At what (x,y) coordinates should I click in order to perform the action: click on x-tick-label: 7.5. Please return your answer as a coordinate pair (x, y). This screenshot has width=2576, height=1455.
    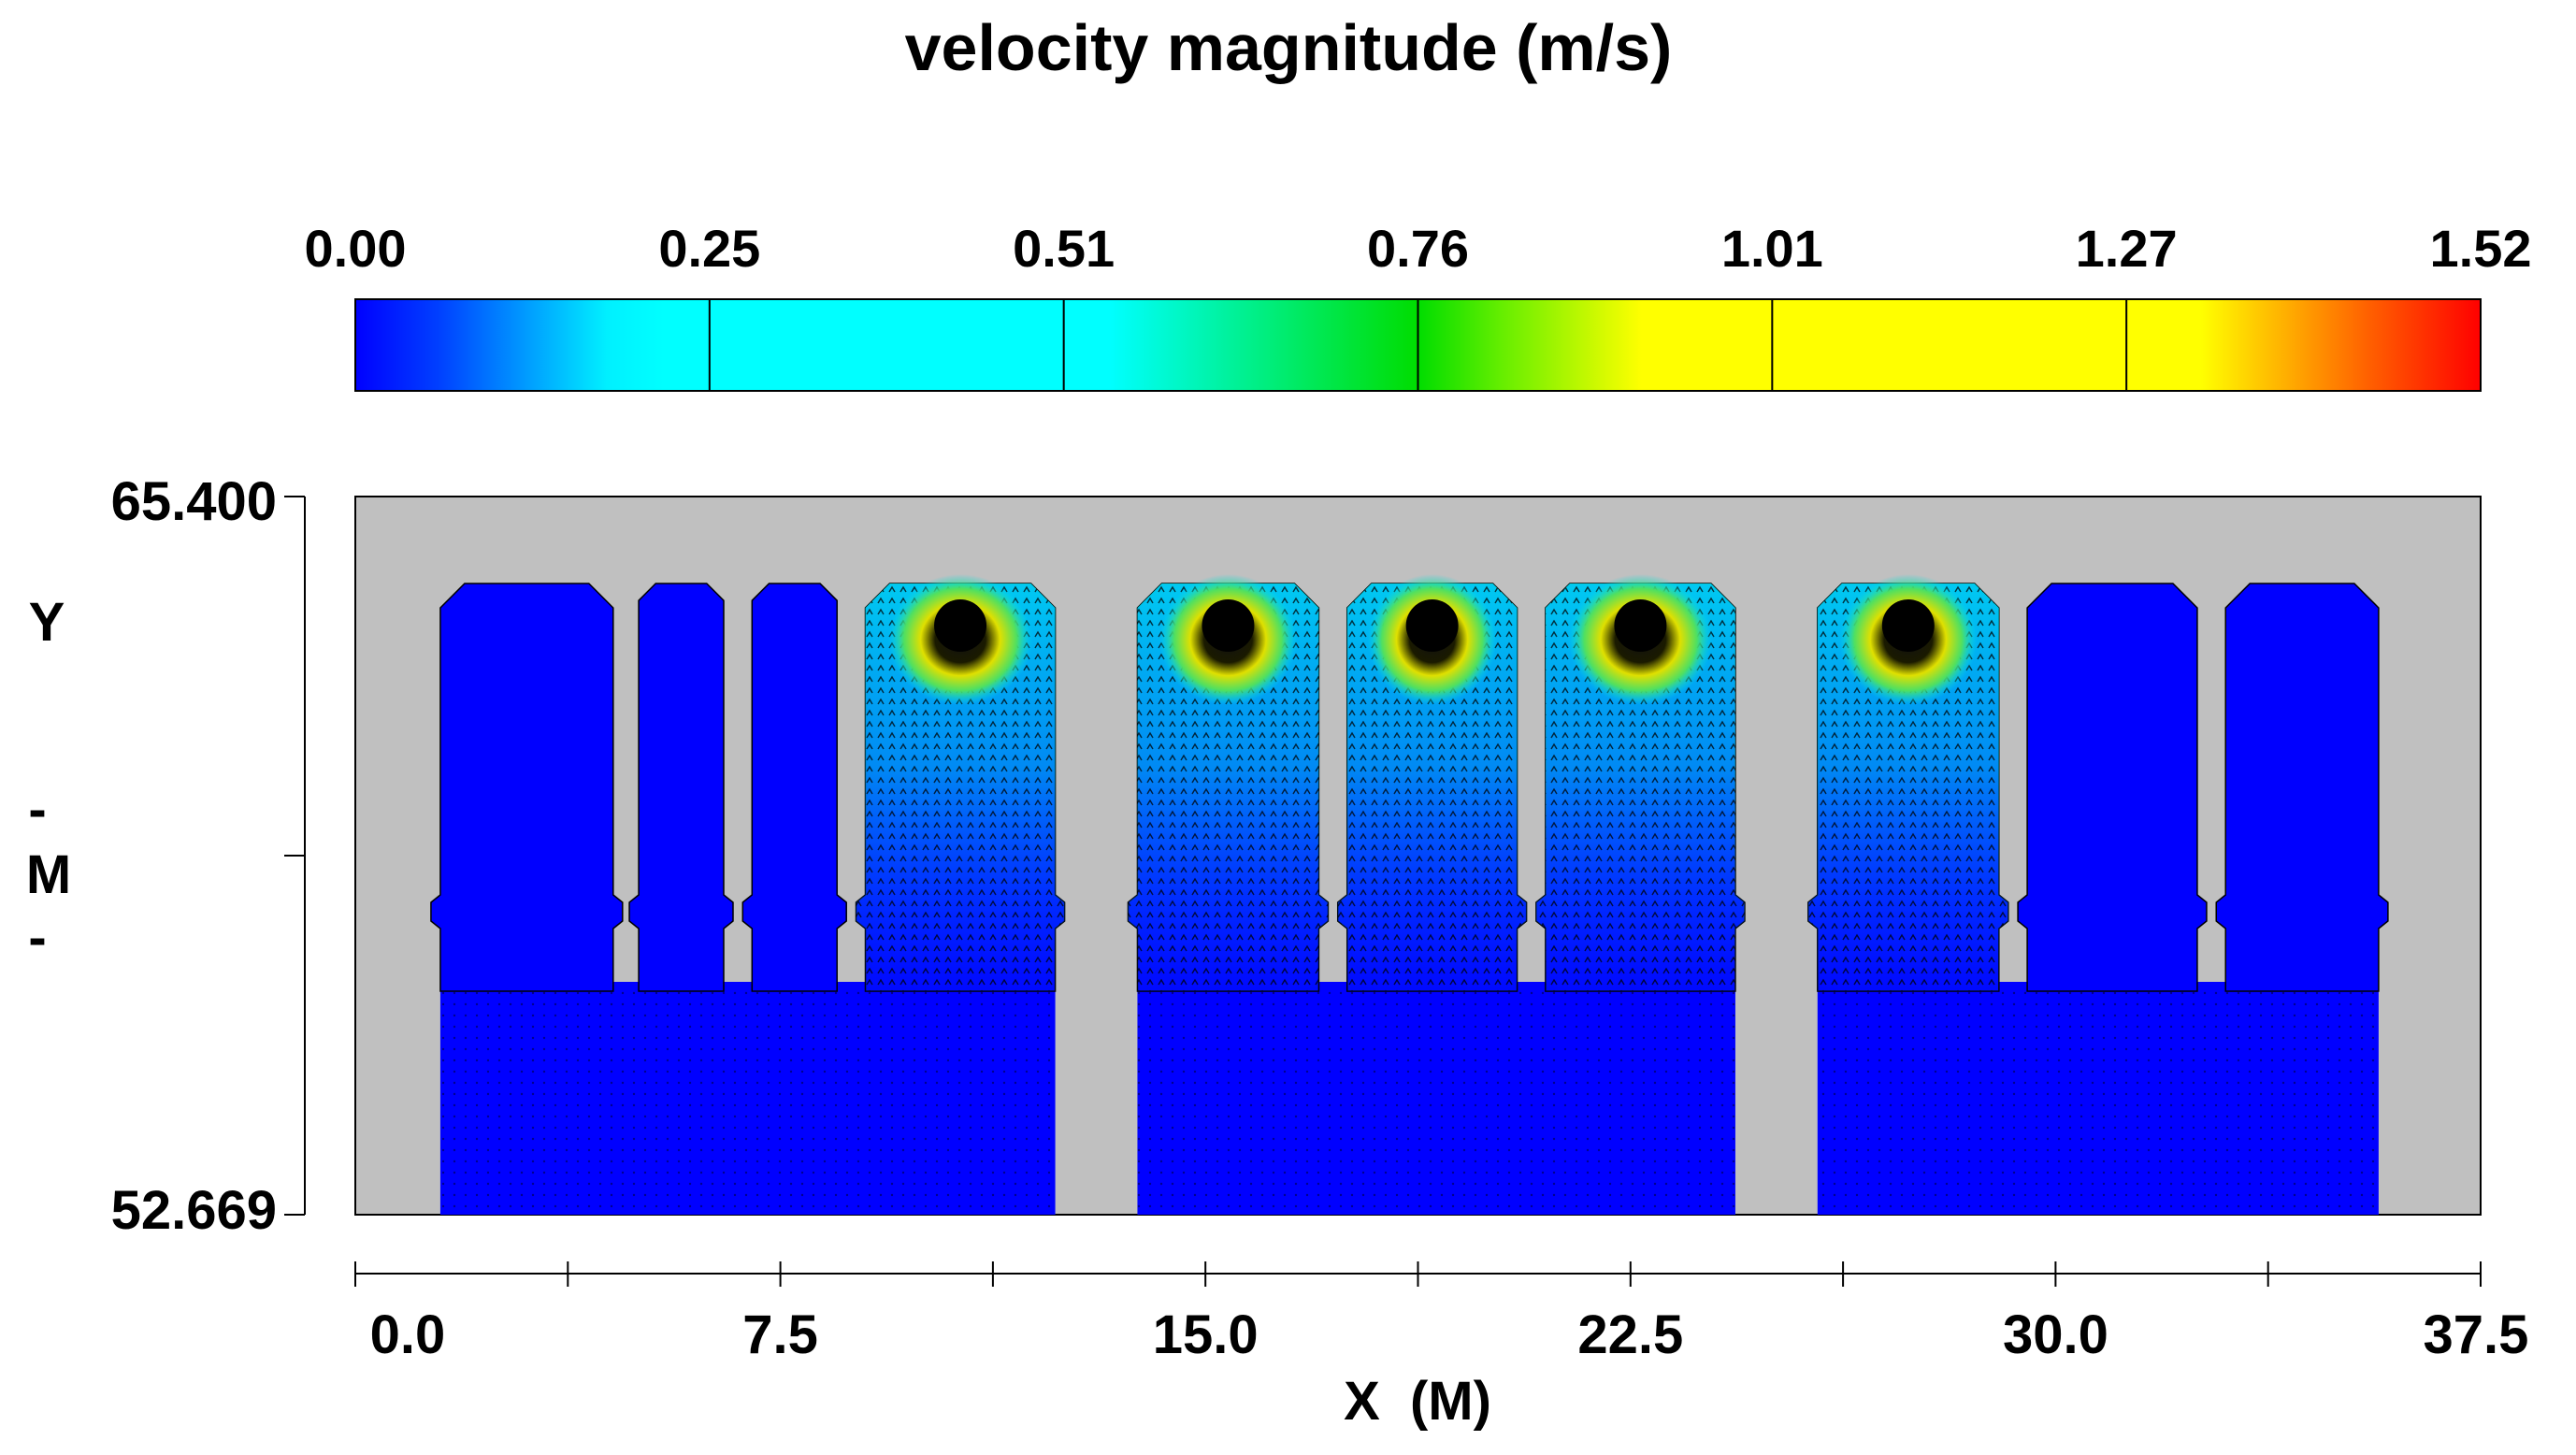
    Looking at the image, I should click on (780, 1334).